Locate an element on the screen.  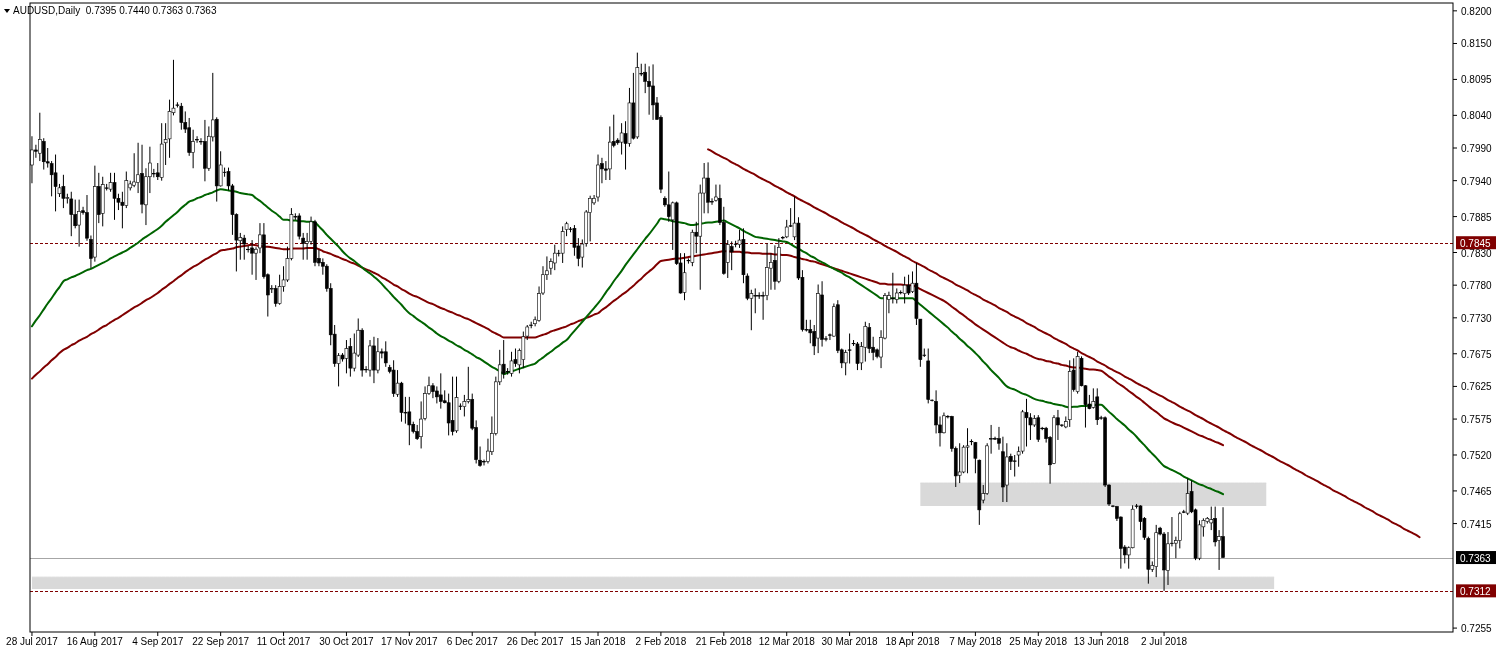
y-tick-label: 0.7730 is located at coordinates (1477, 318).